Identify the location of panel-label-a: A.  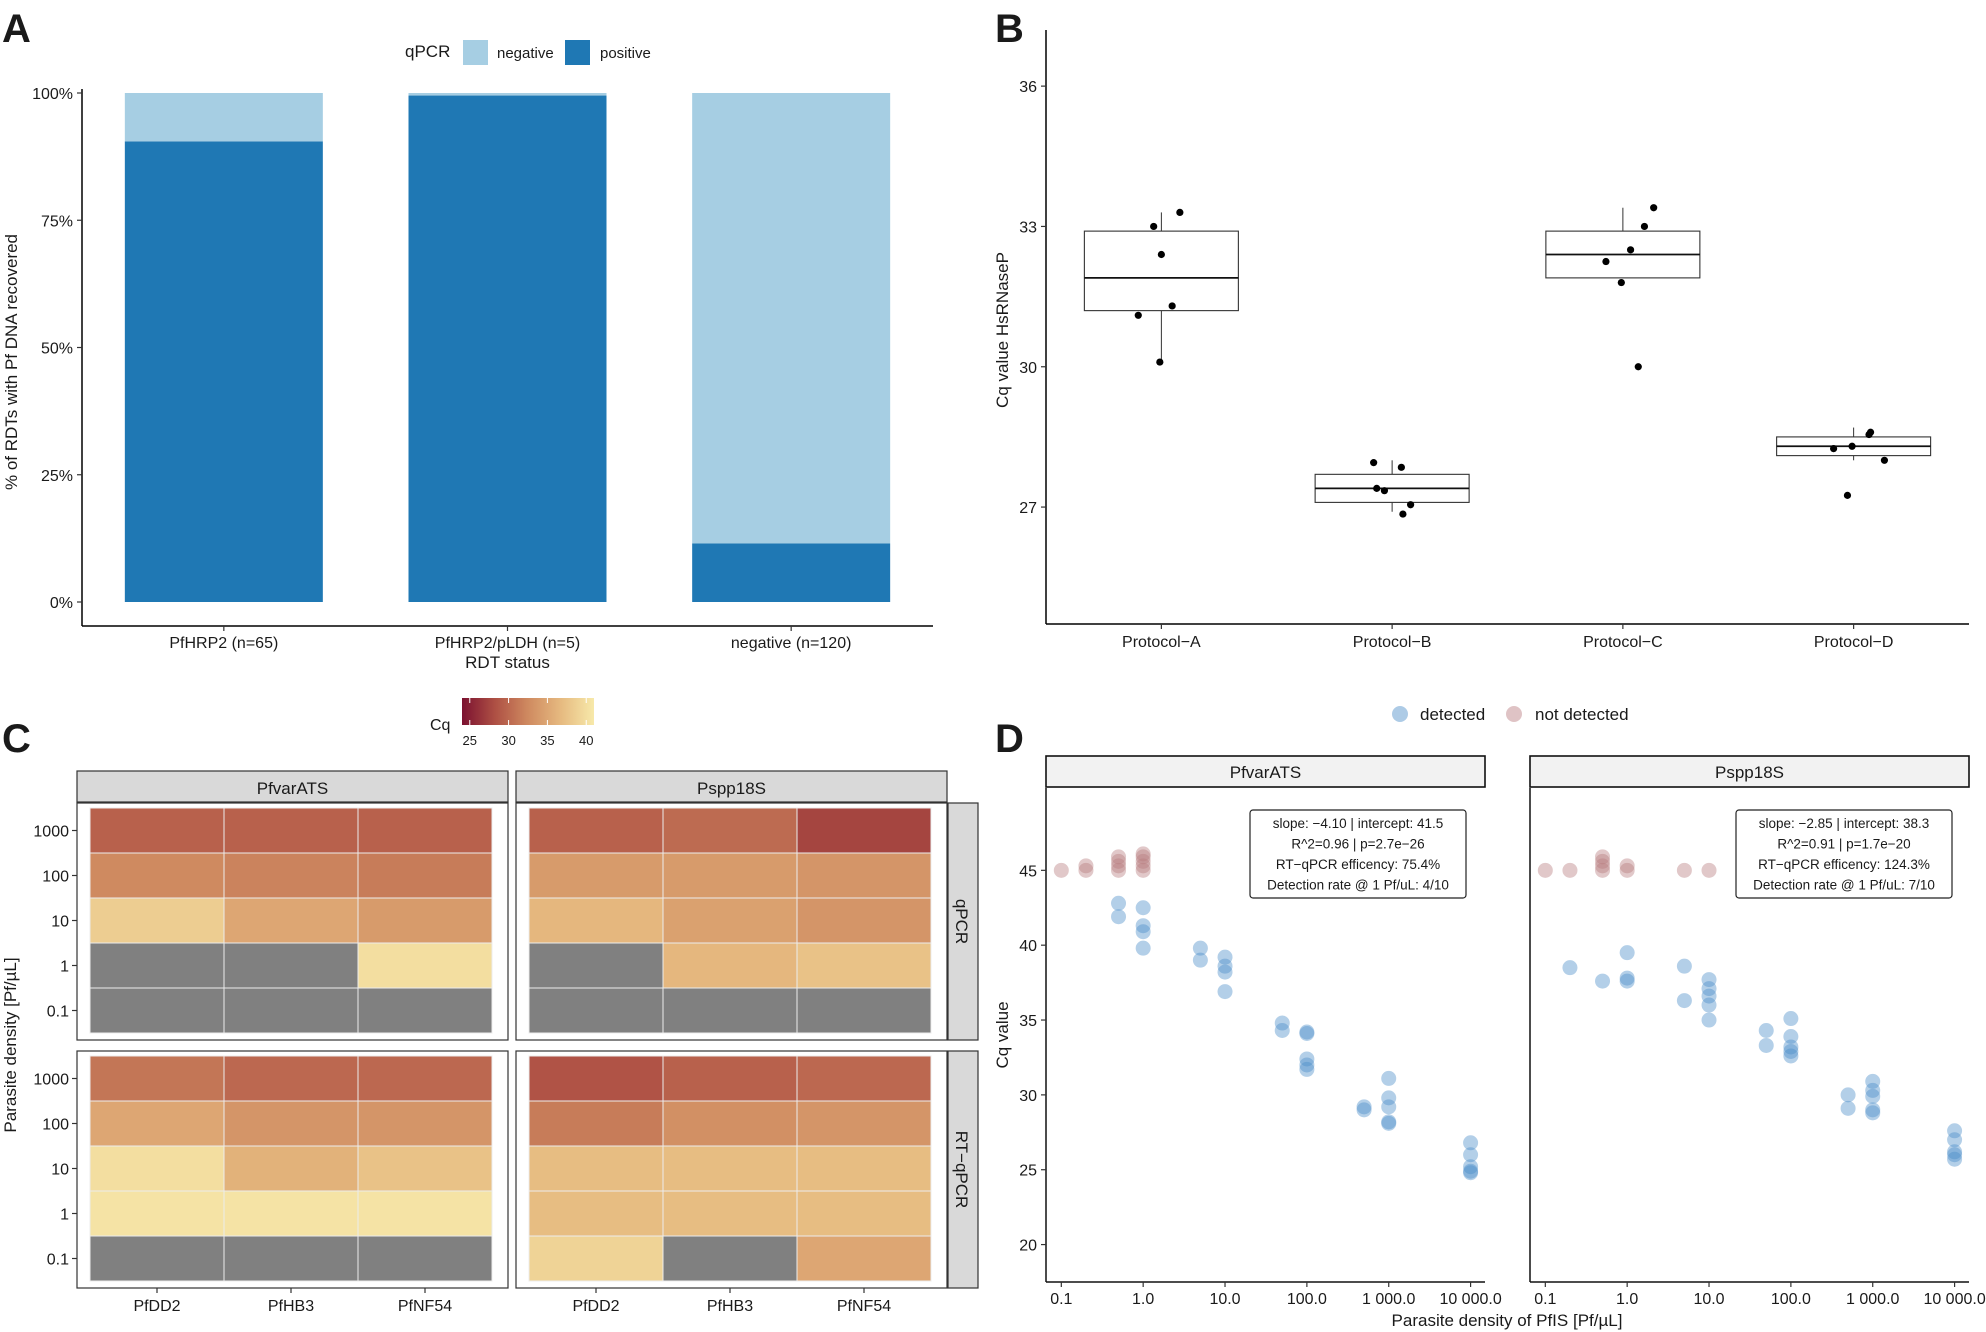
(16, 29).